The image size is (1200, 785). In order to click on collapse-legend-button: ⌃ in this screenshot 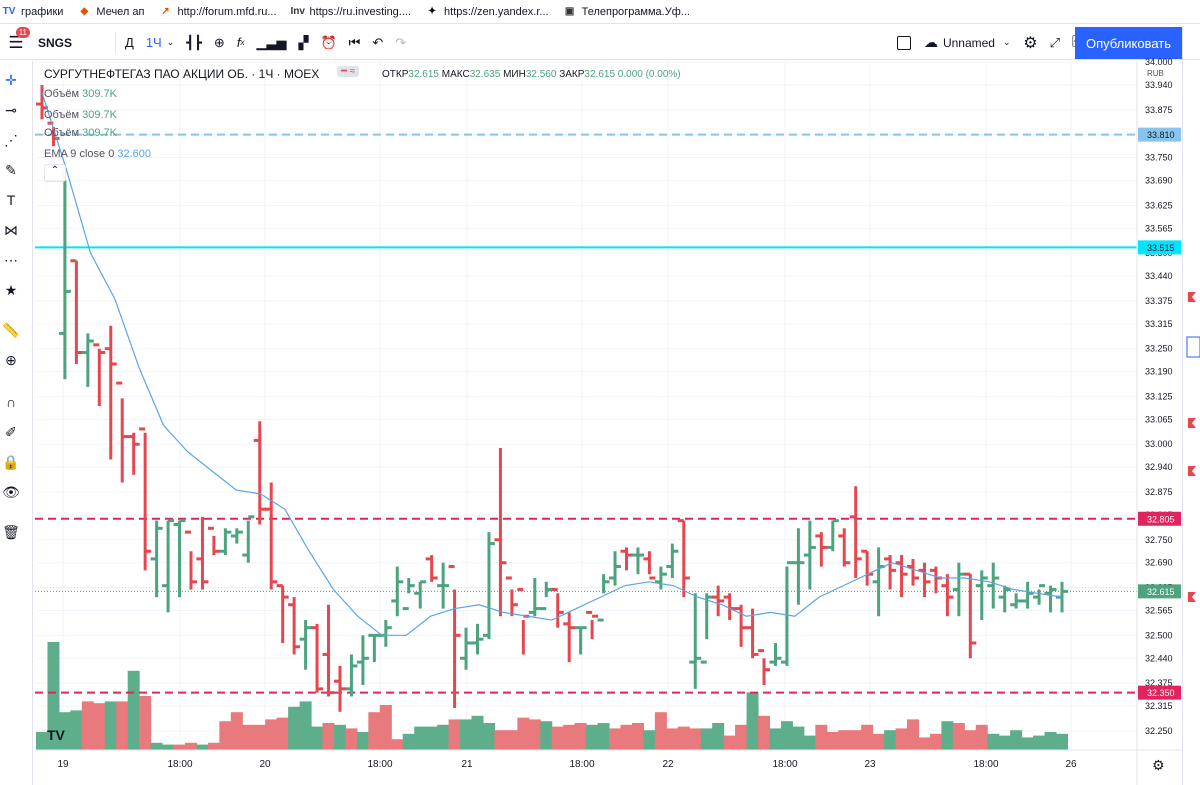, I will do `click(55, 173)`.